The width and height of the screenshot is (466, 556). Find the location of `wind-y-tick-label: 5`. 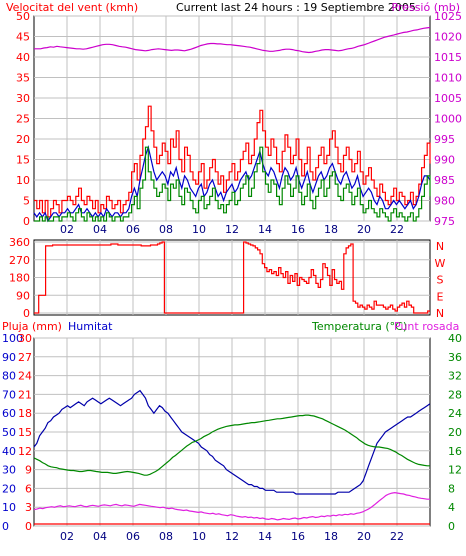

wind-y-tick-label: 5 is located at coordinates (26, 201).